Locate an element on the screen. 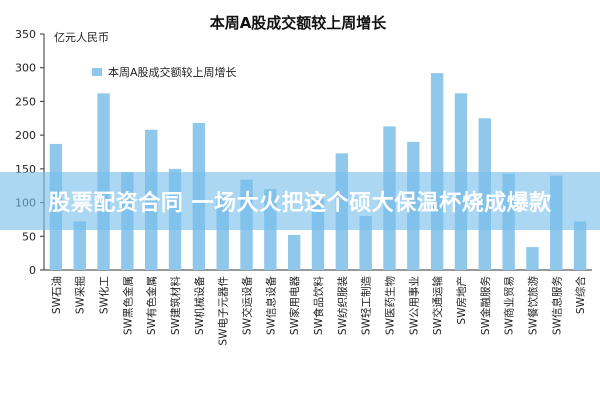 The image size is (600, 400). legend-swatch is located at coordinates (97, 72).